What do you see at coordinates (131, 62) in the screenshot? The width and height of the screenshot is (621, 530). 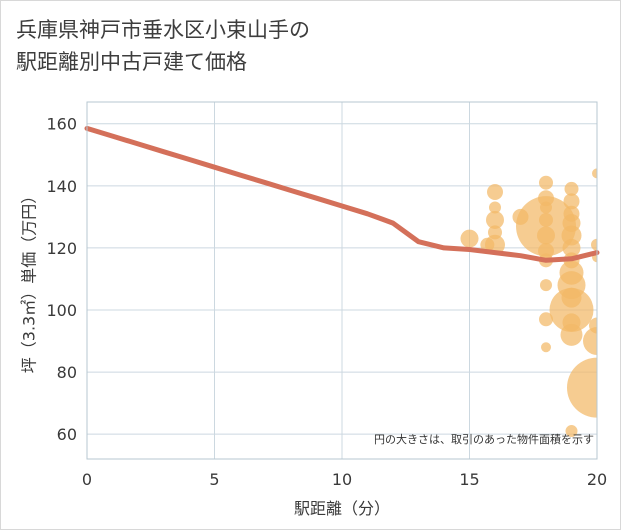 I see `chart-title-line2: 駅距離別中古戸建て価格` at bounding box center [131, 62].